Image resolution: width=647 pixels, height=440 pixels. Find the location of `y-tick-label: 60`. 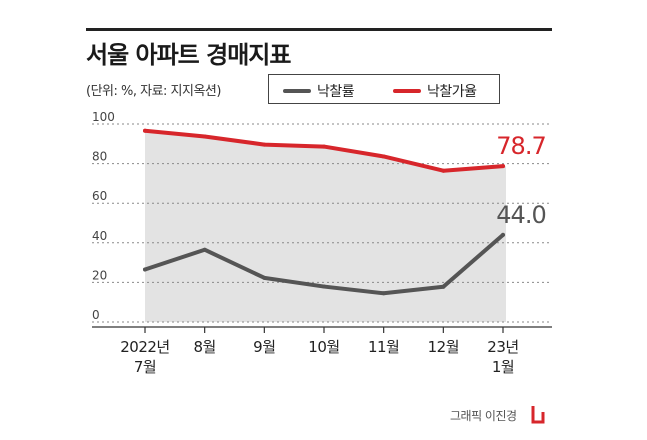

y-tick-label: 60 is located at coordinates (99, 196).